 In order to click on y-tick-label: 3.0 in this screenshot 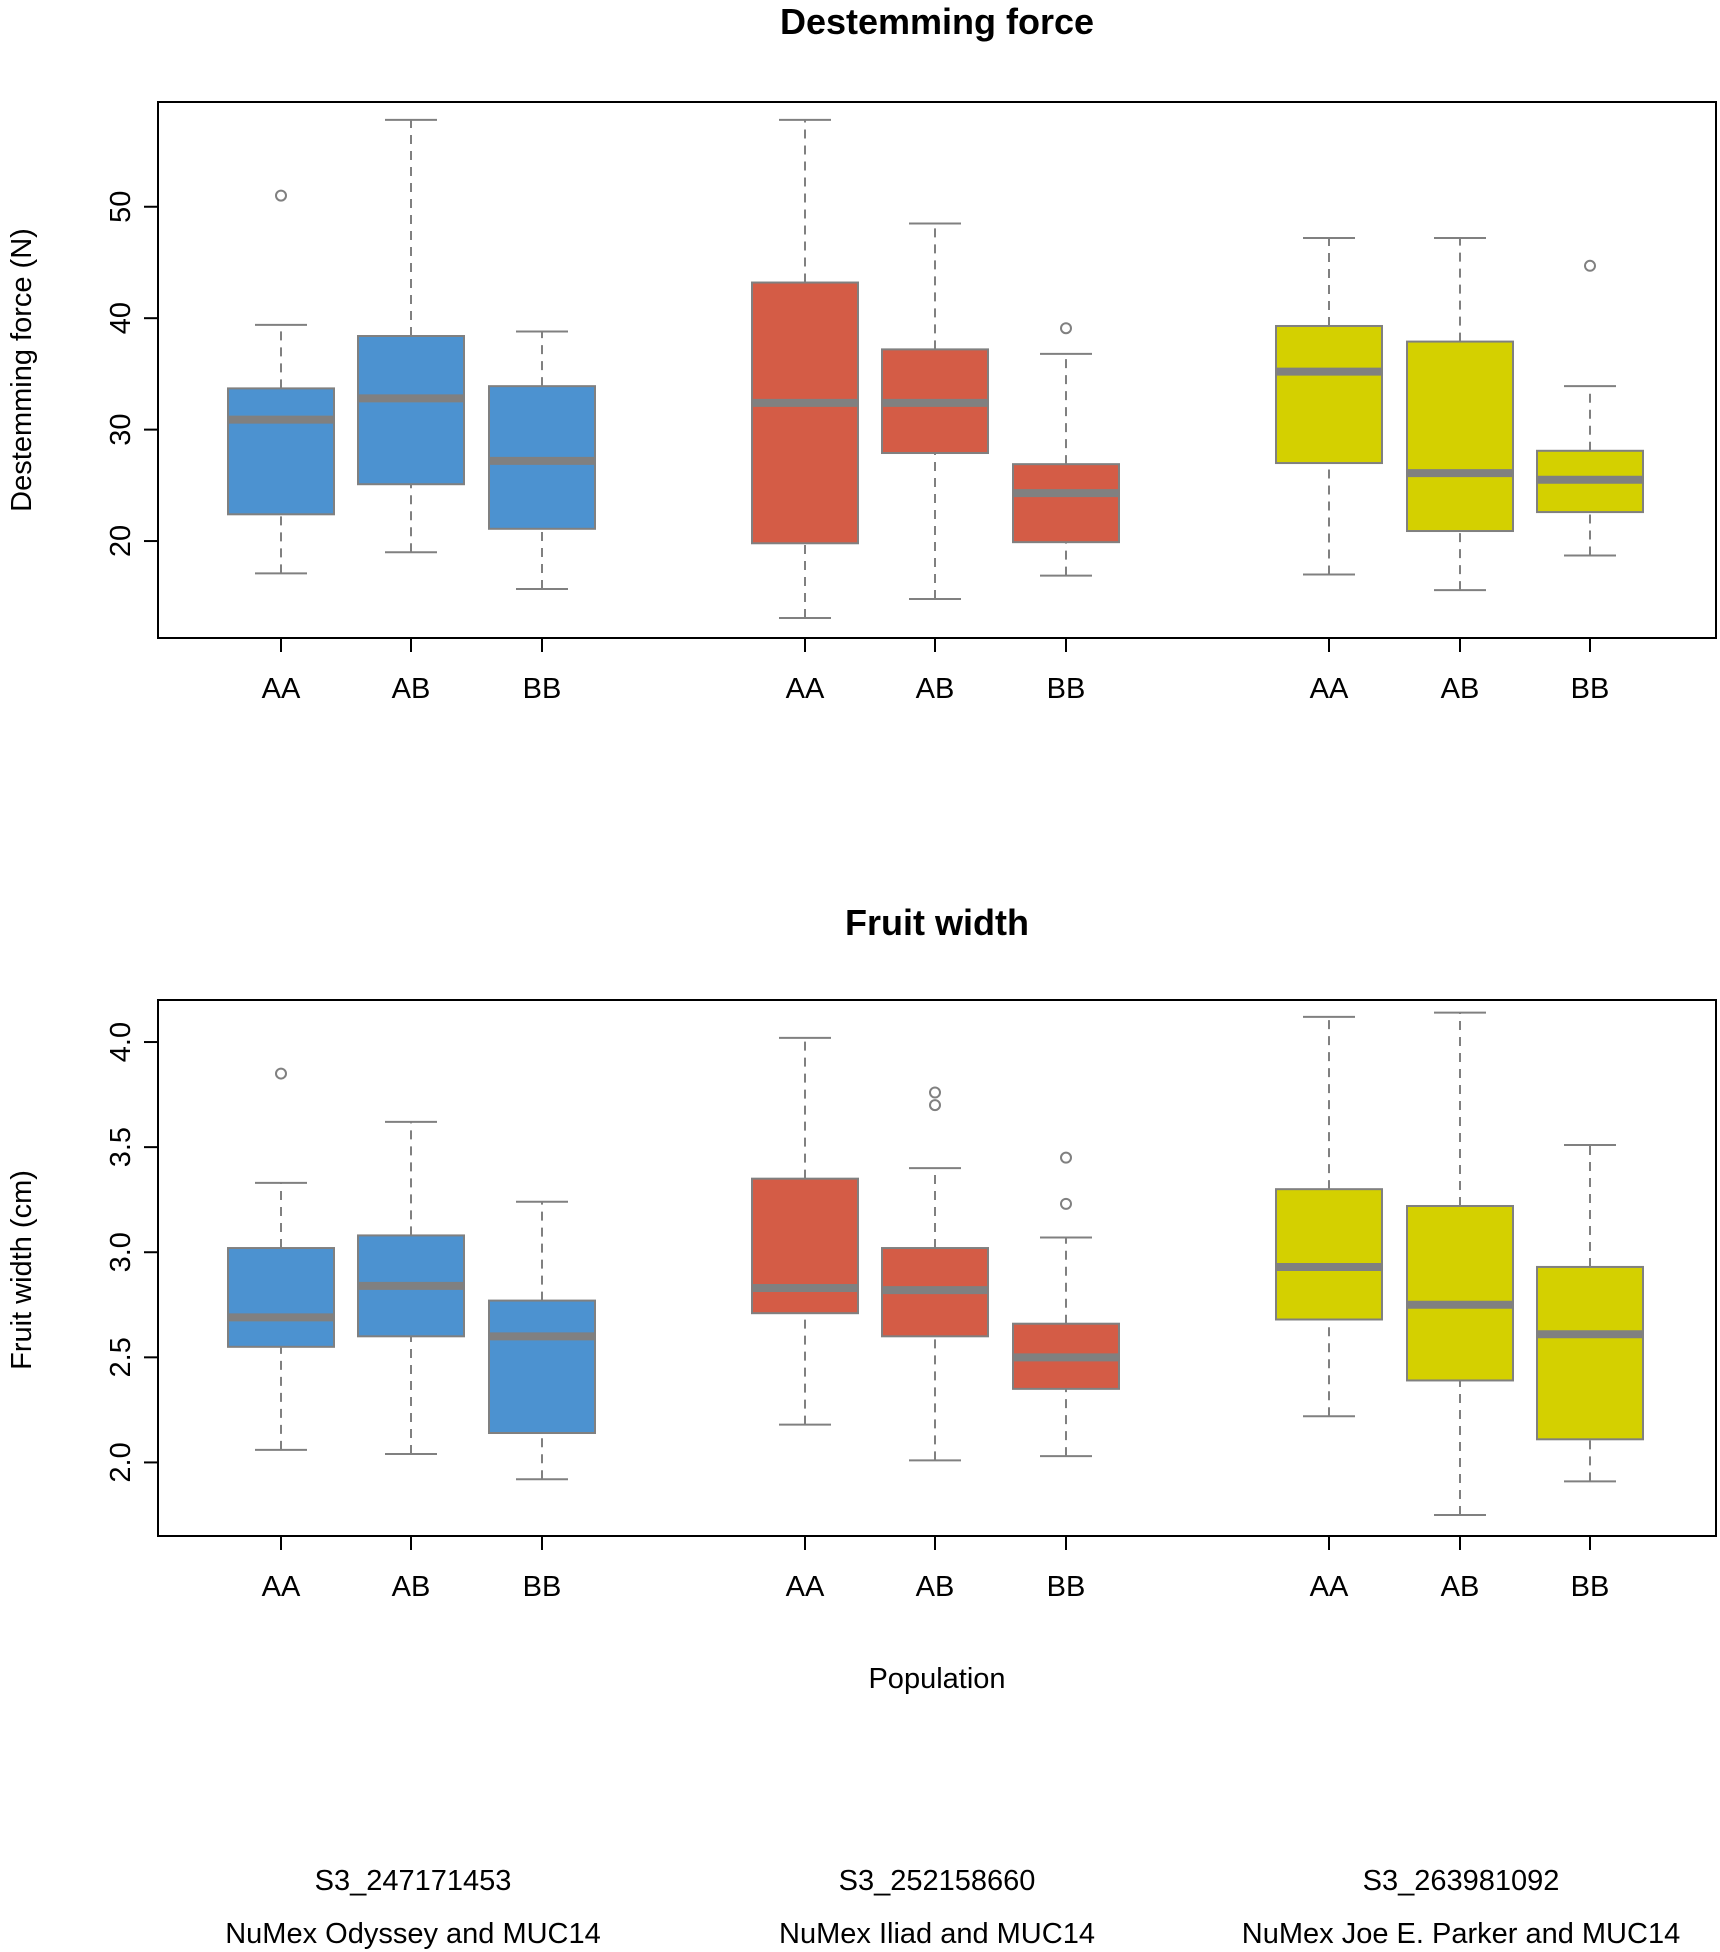, I will do `click(121, 1252)`.